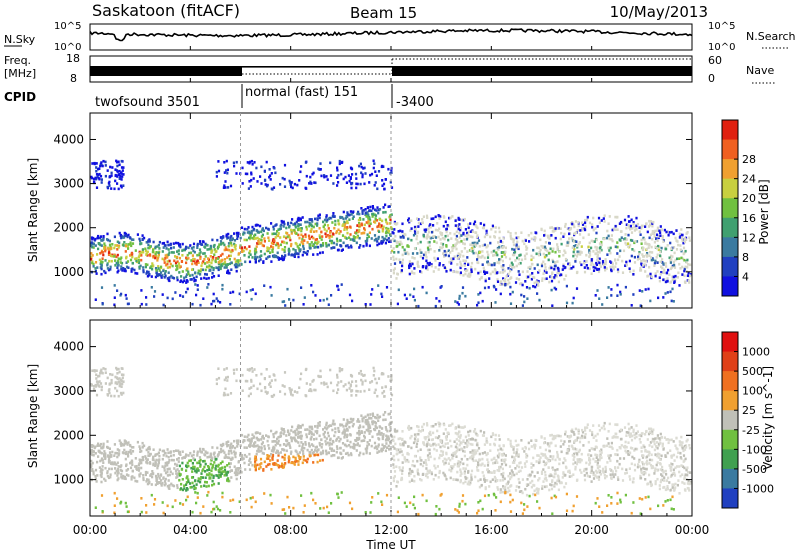 This screenshot has height=554, width=800. What do you see at coordinates (730, 188) in the screenshot?
I see `colorbar-swatch` at bounding box center [730, 188].